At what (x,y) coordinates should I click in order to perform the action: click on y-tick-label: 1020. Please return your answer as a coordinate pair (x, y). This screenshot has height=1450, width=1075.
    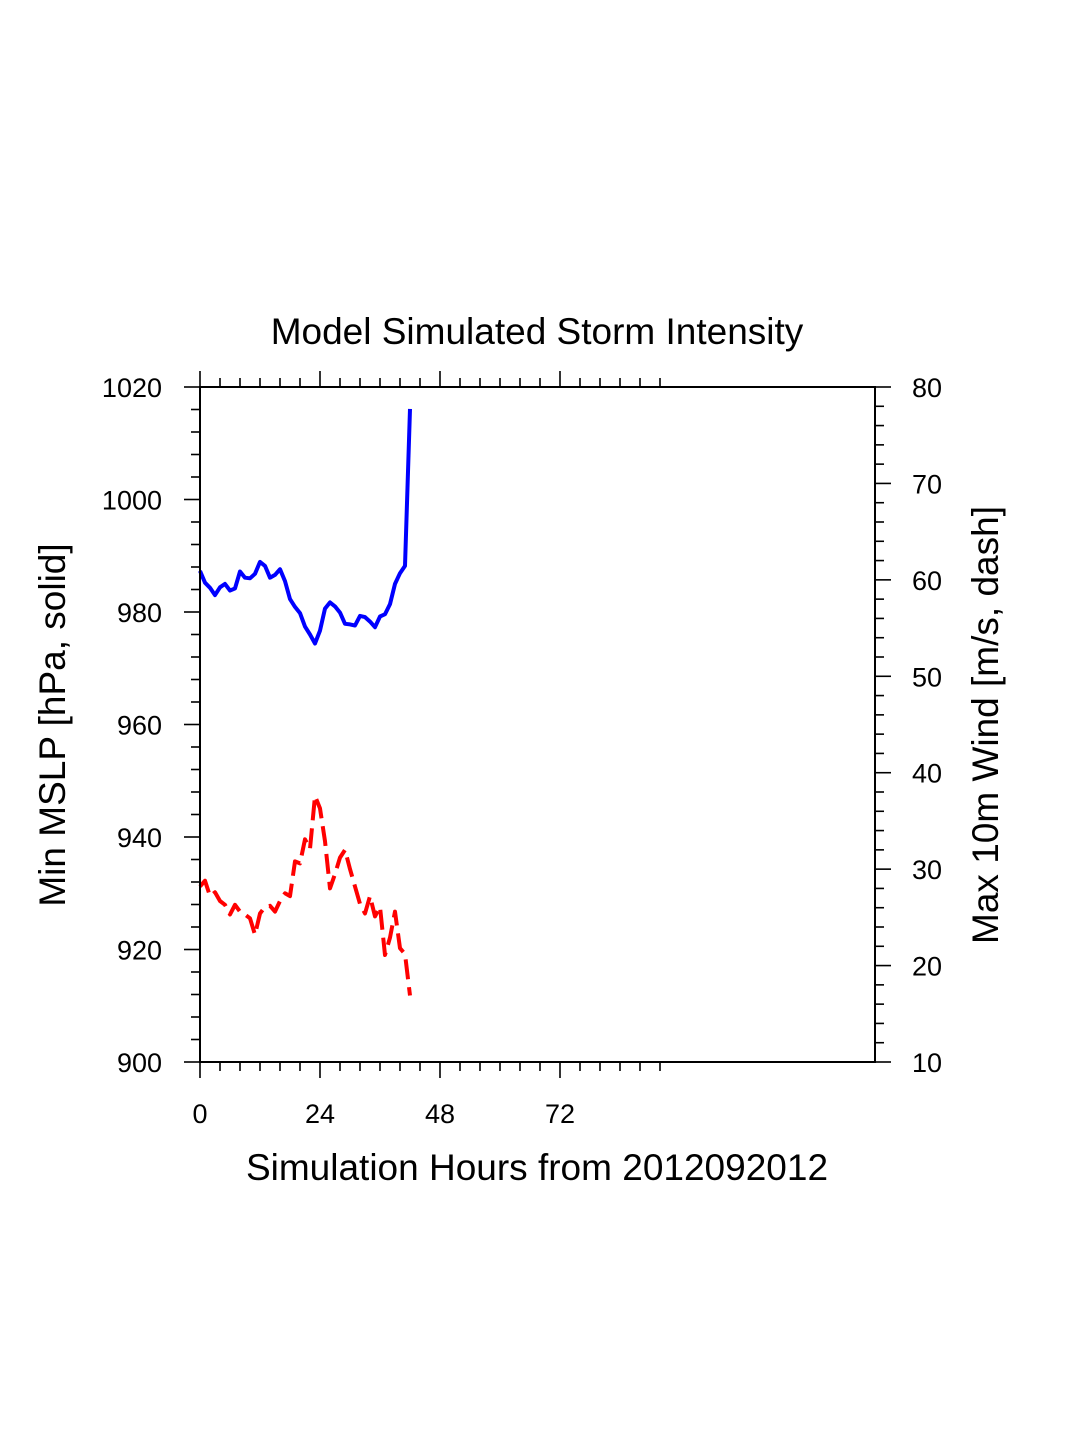
    Looking at the image, I should click on (132, 388).